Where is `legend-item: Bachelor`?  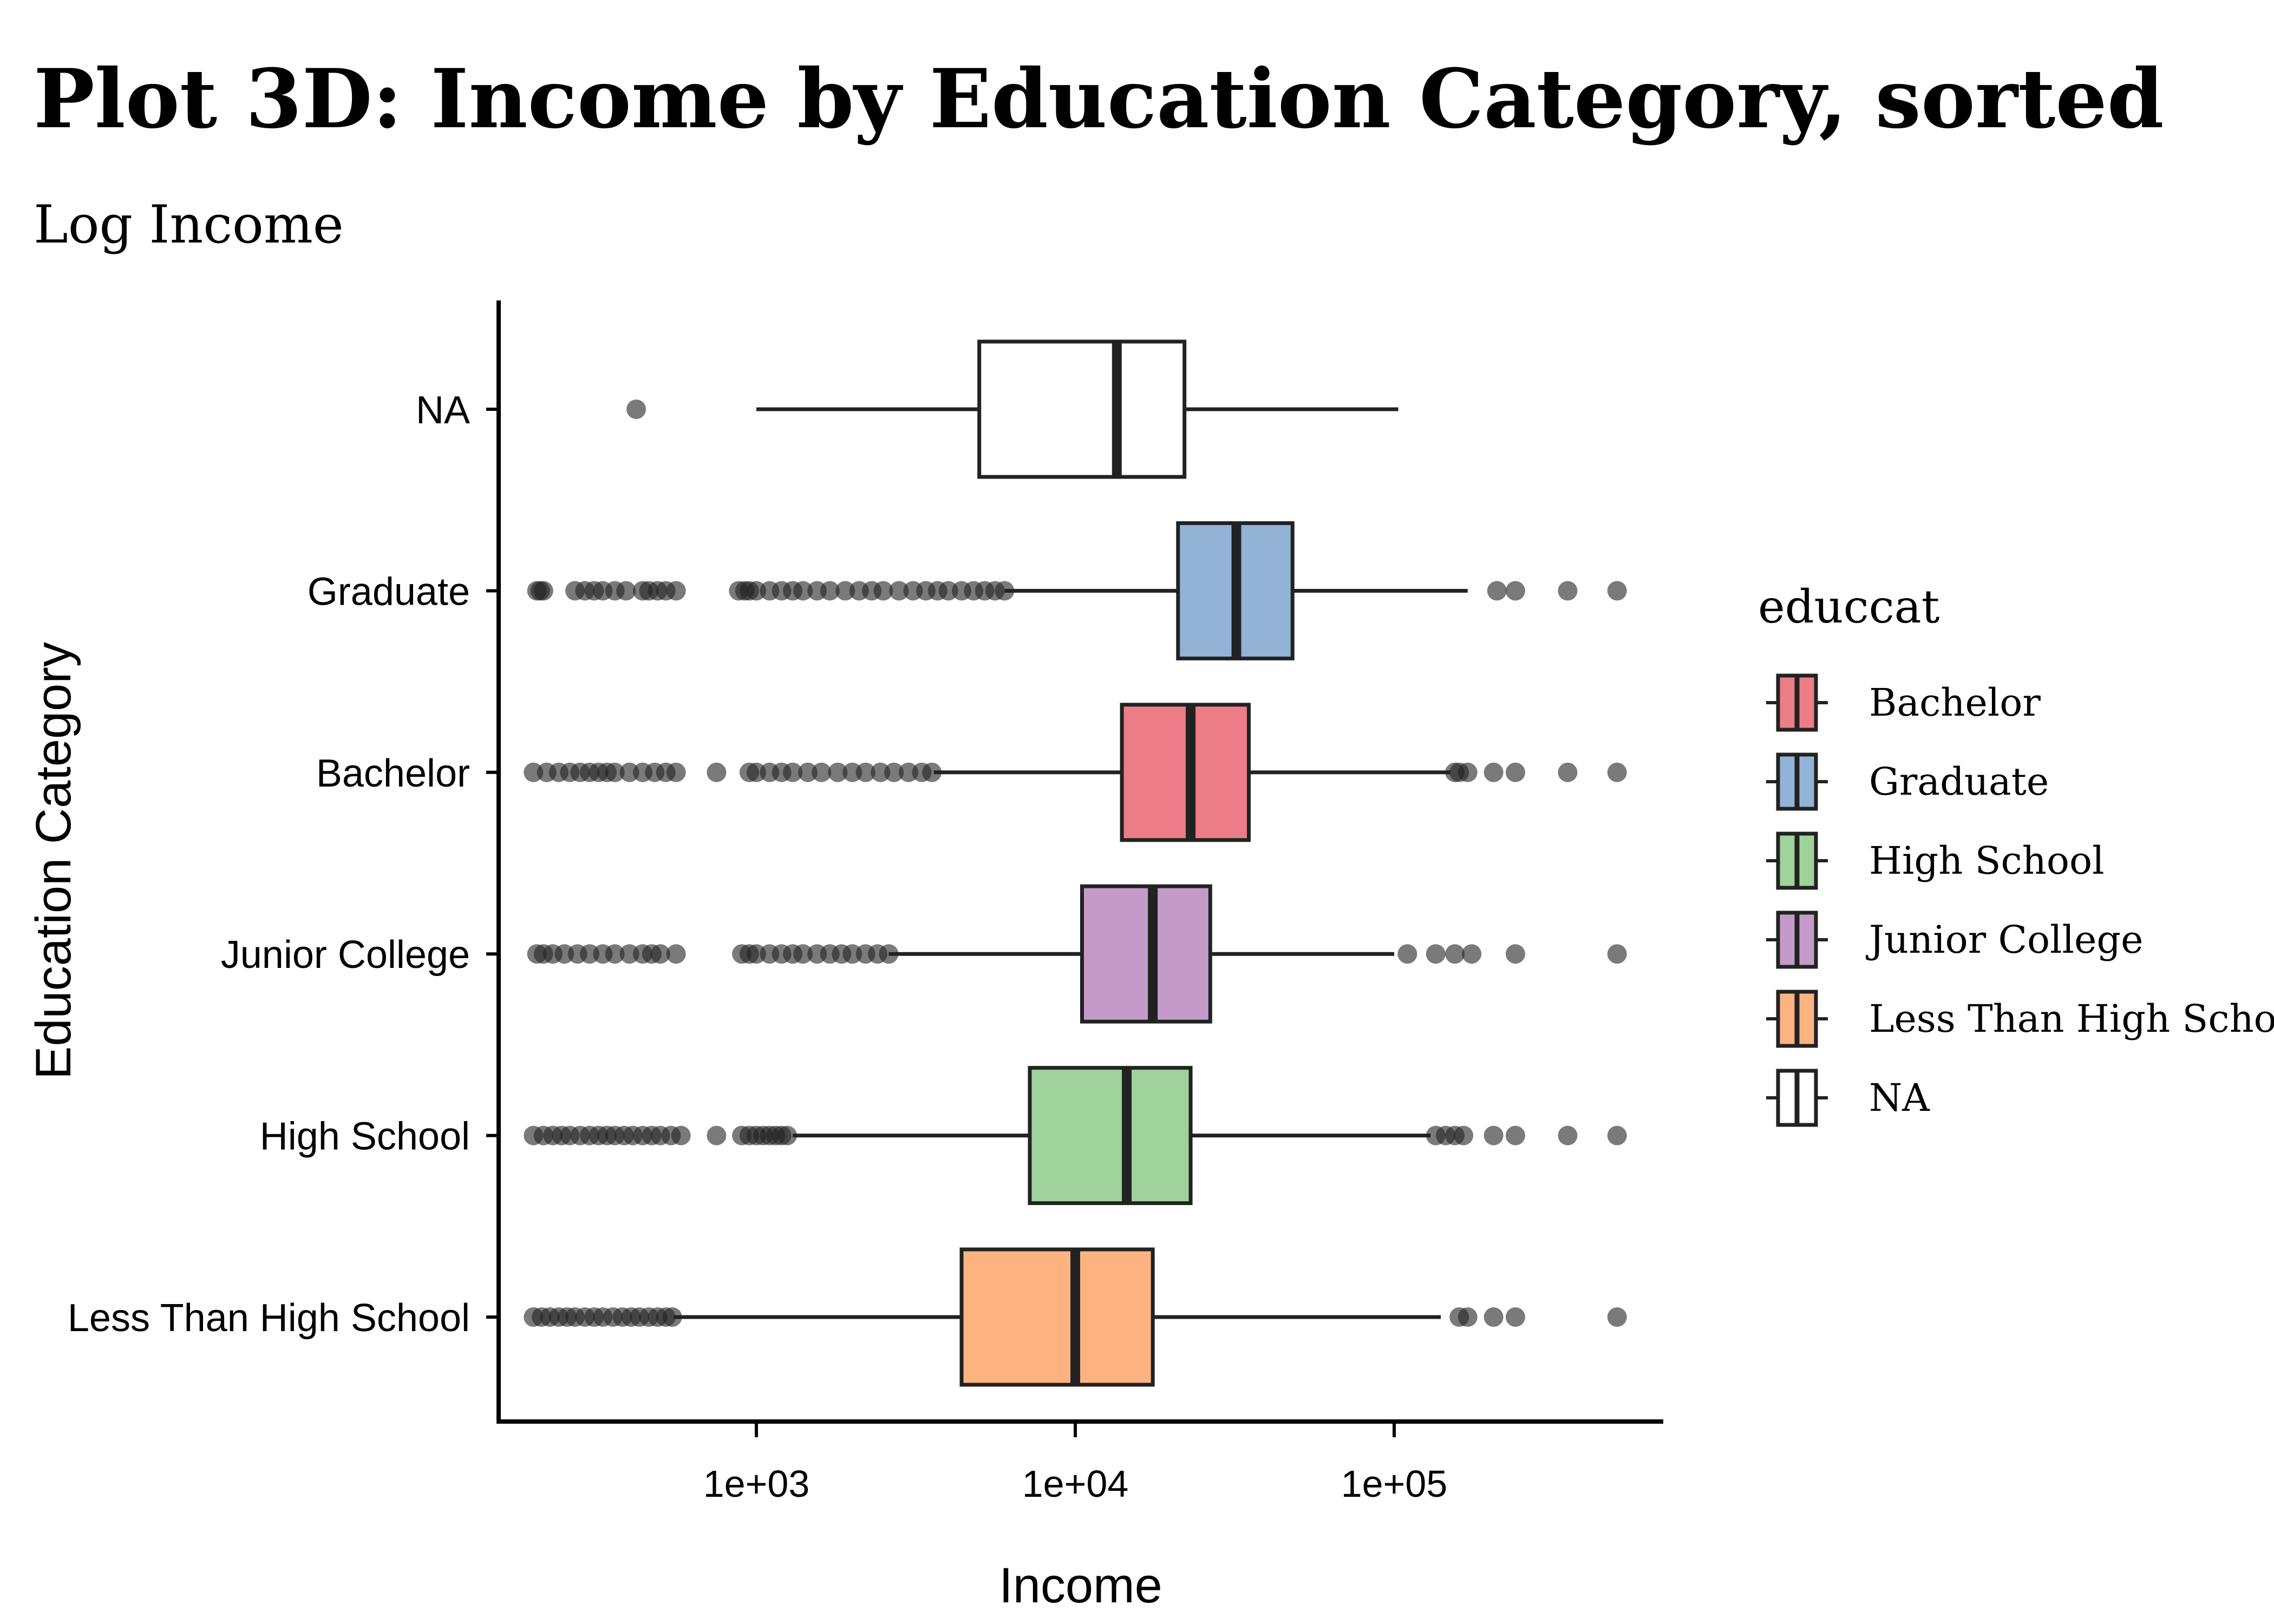
legend-item: Bachelor is located at coordinates (1904, 702).